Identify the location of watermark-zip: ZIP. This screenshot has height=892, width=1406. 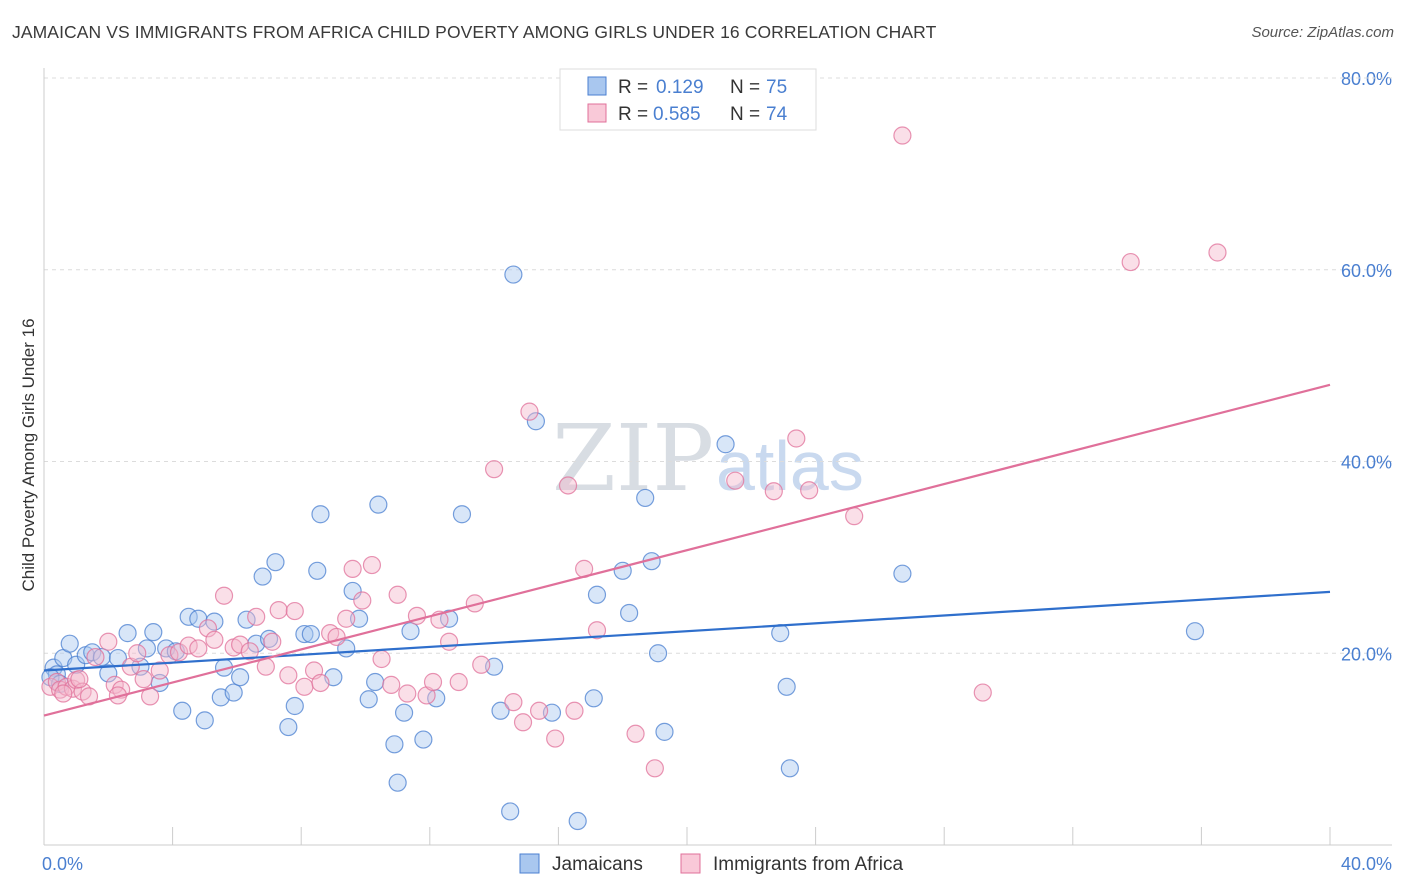
(633, 458).